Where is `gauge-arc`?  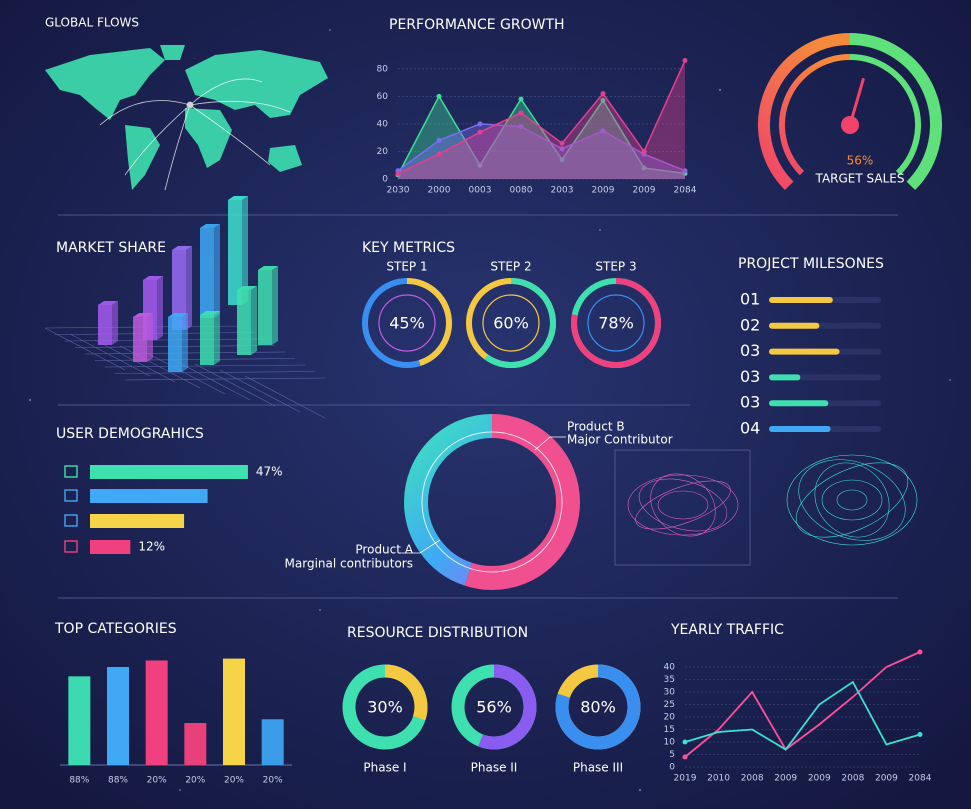
gauge-arc is located at coordinates (885, 115).